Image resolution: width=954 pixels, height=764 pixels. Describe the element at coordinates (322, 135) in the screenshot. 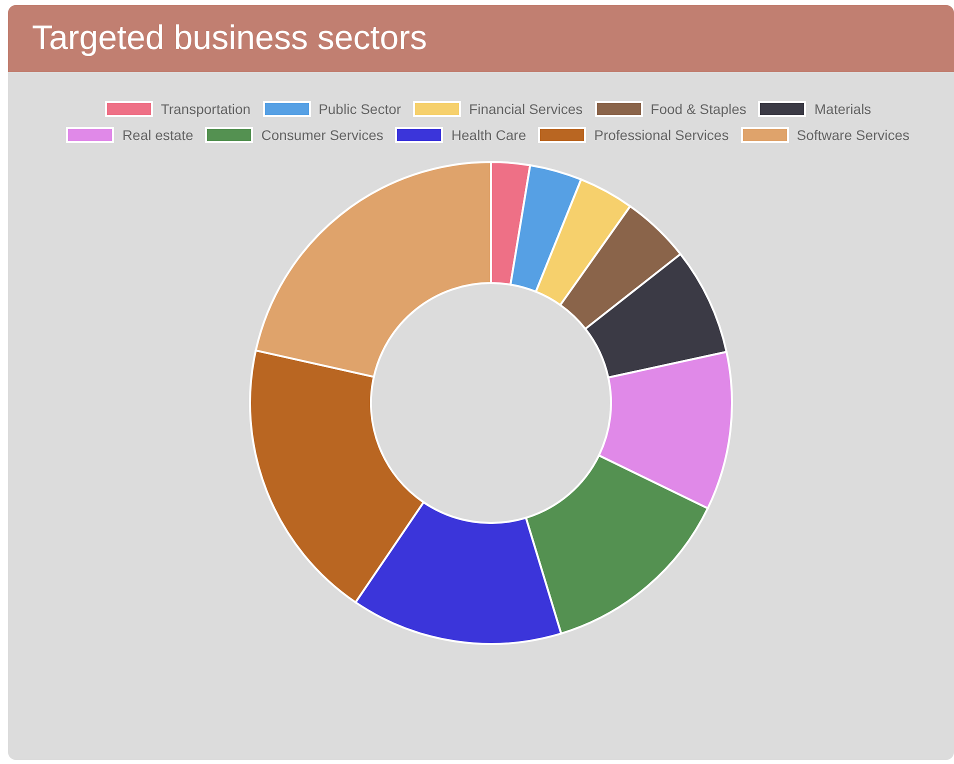

I see `legend-label: Consumer Services` at that location.